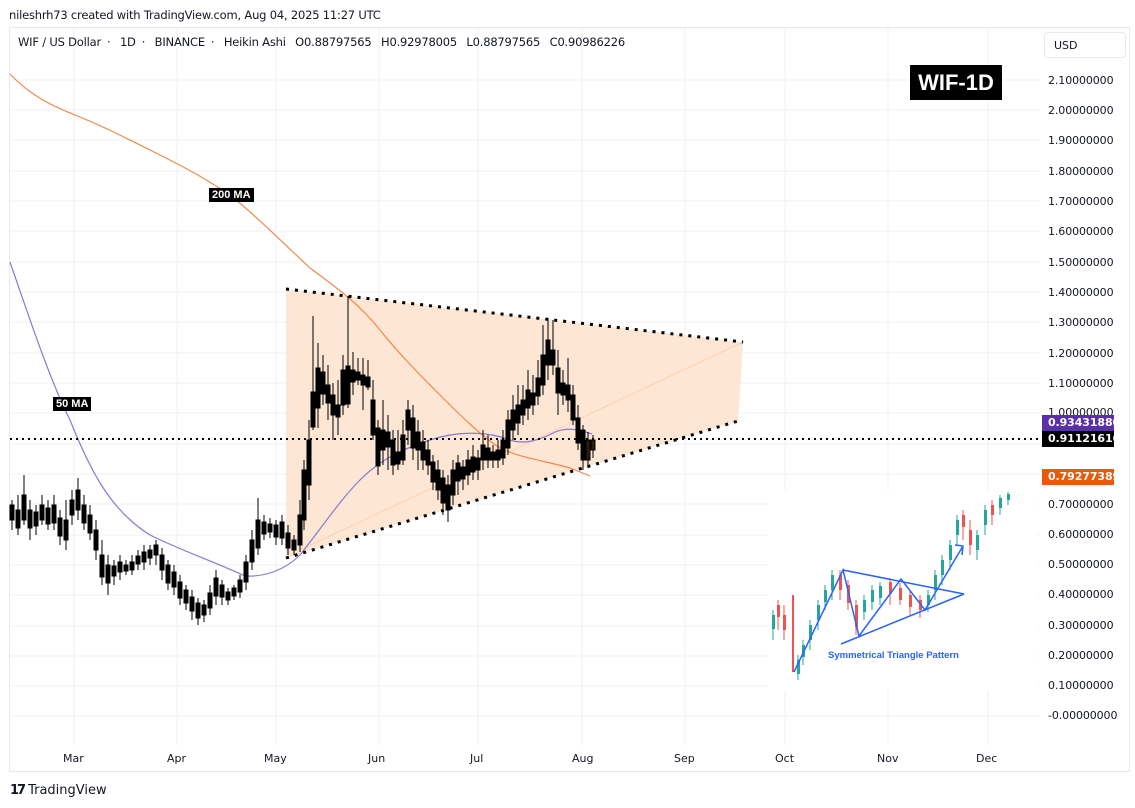 The width and height of the screenshot is (1135, 808). Describe the element at coordinates (1081, 201) in the screenshot. I see `price-tick: 1.70000000` at that location.